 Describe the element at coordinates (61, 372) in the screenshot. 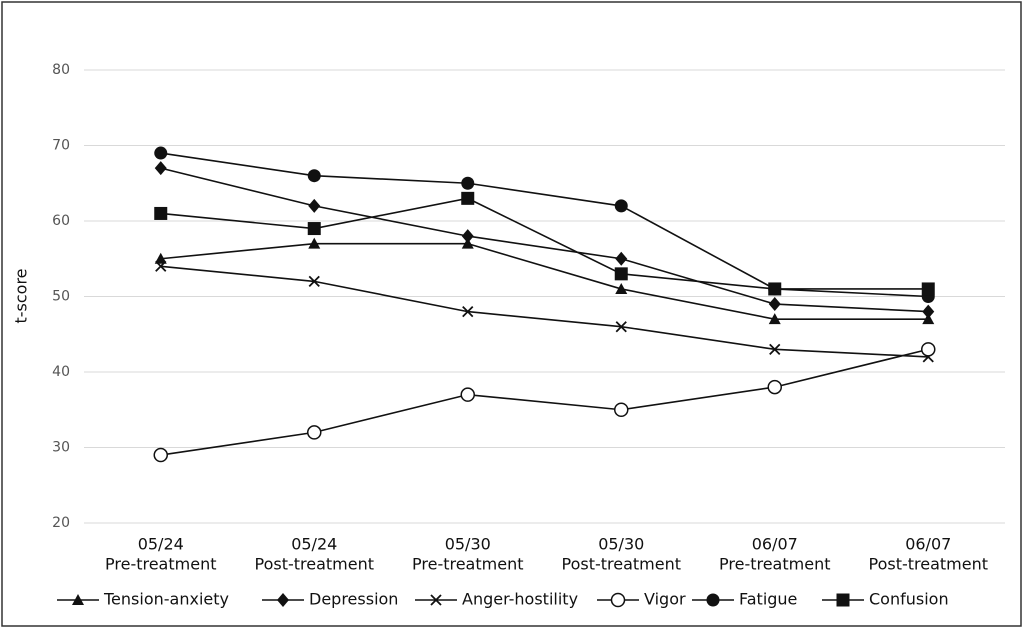

I see `y-tick-label: 40` at that location.